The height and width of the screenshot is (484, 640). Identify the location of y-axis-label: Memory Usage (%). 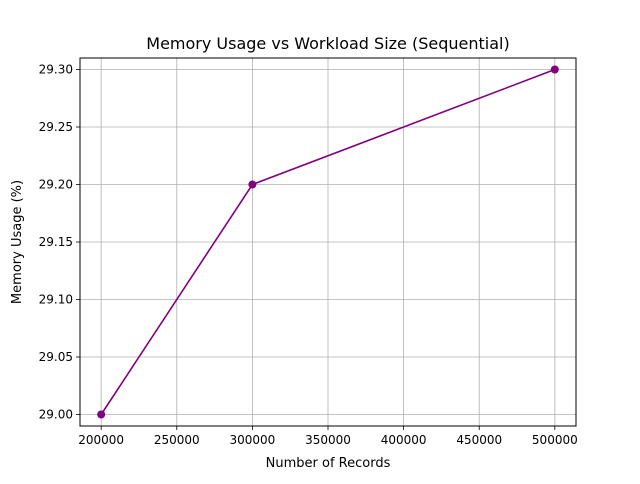
(17, 242).